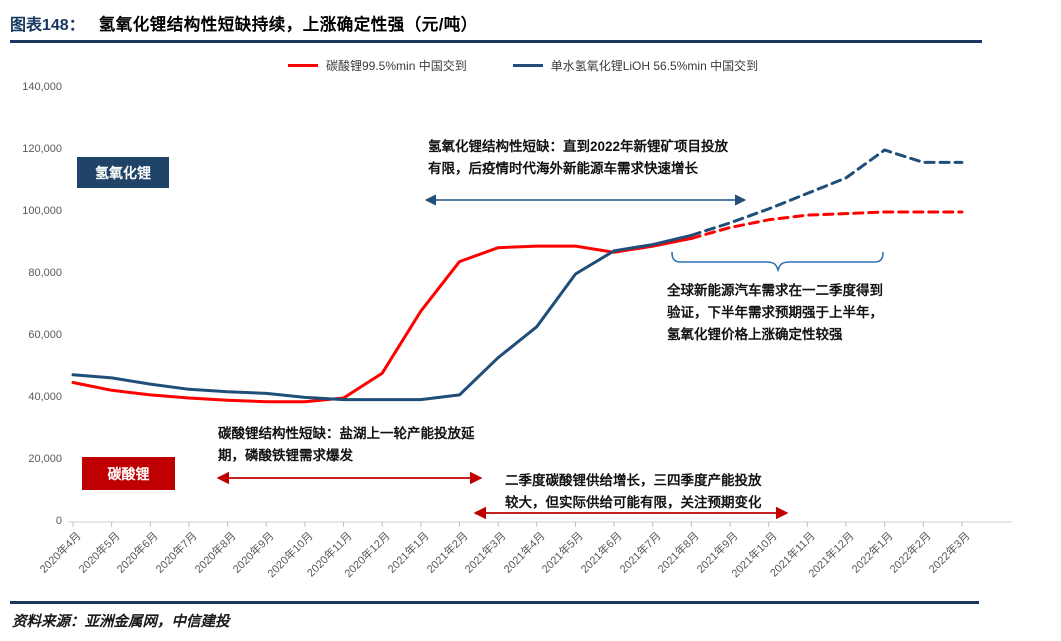 The width and height of the screenshot is (1061, 641). I want to click on figure-header: 图表148： 氢氧化锂结构性短缺持续，上涨确定性强（元/吨）, so click(244, 23).